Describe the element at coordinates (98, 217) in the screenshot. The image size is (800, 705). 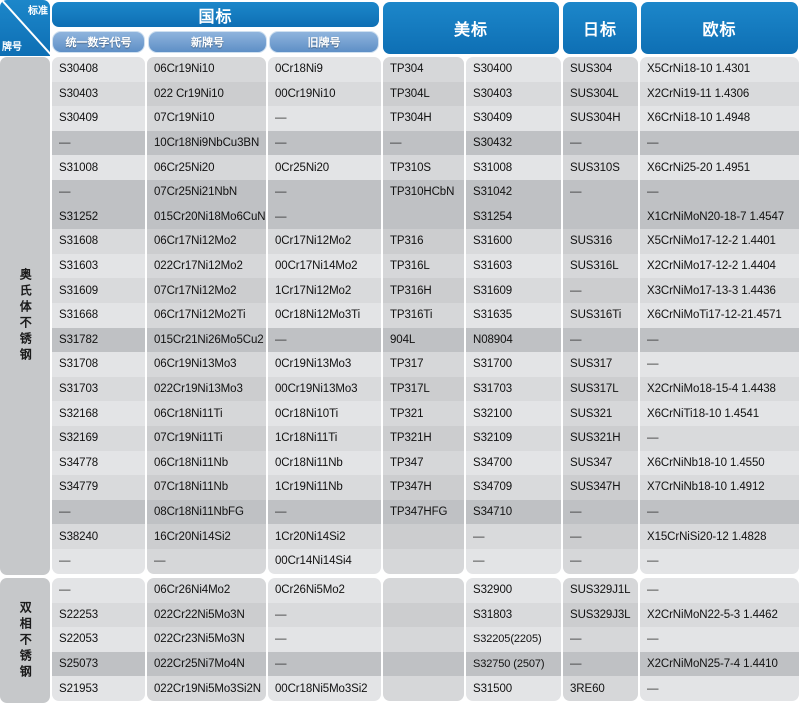
I see `cell-austenitic-r6-c0: S31252` at that location.